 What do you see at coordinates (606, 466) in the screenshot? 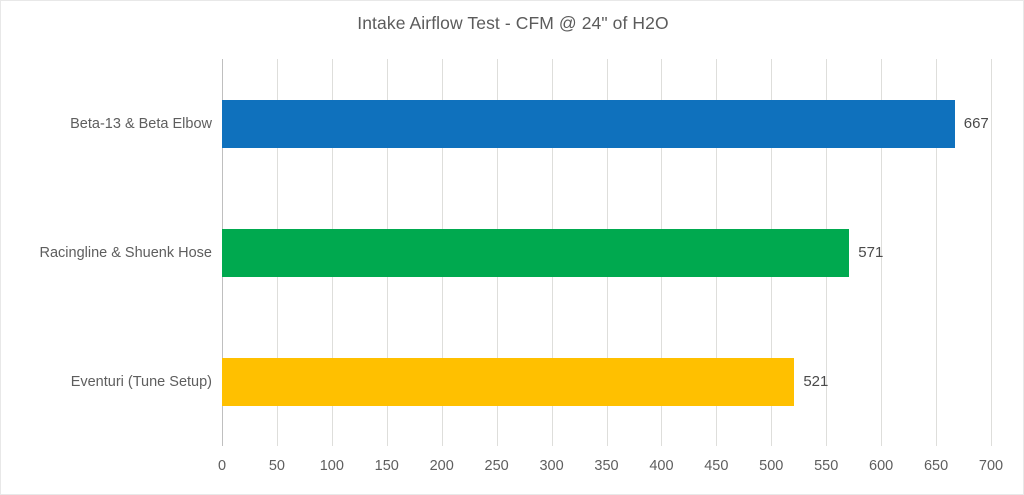
I see `x-tick-label: 350` at bounding box center [606, 466].